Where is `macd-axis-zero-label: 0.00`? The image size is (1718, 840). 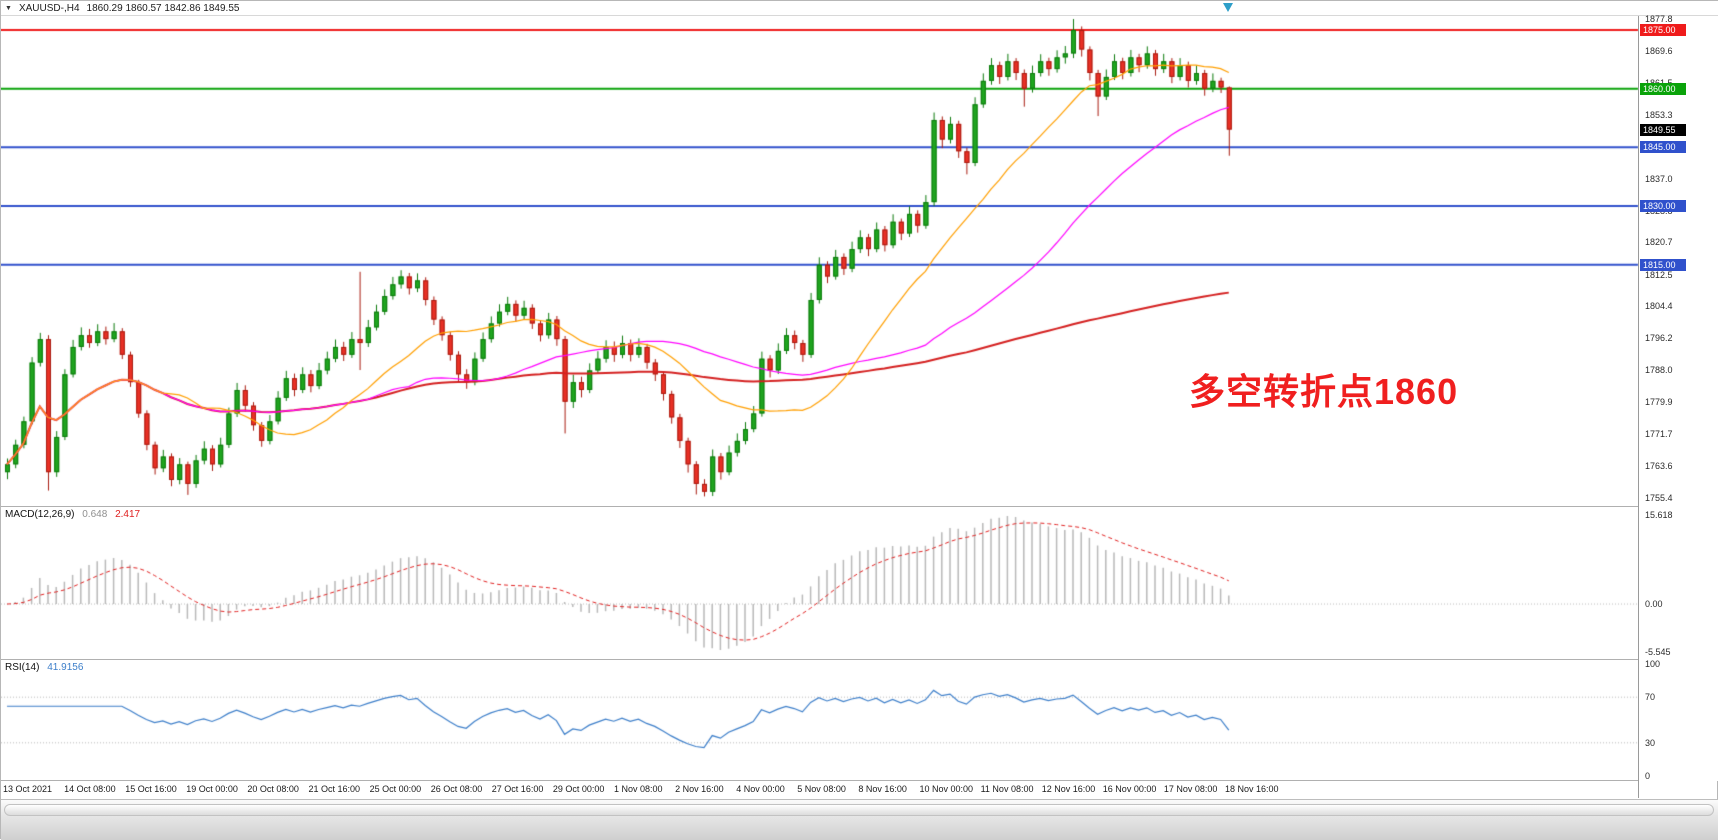
macd-axis-zero-label: 0.00 is located at coordinates (1654, 604).